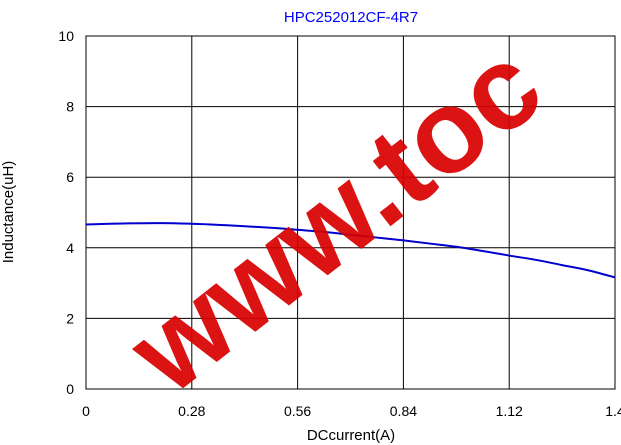 This screenshot has width=621, height=445. Describe the element at coordinates (66, 212) in the screenshot. I see `y-tick-labels: 0 2 4 6 8 10` at that location.